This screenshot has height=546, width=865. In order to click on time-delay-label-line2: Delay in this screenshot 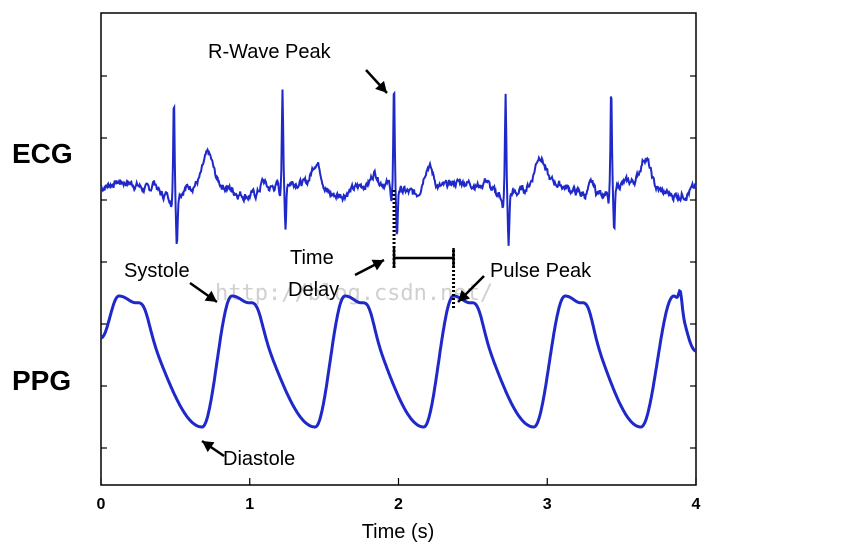, I will do `click(313, 290)`.